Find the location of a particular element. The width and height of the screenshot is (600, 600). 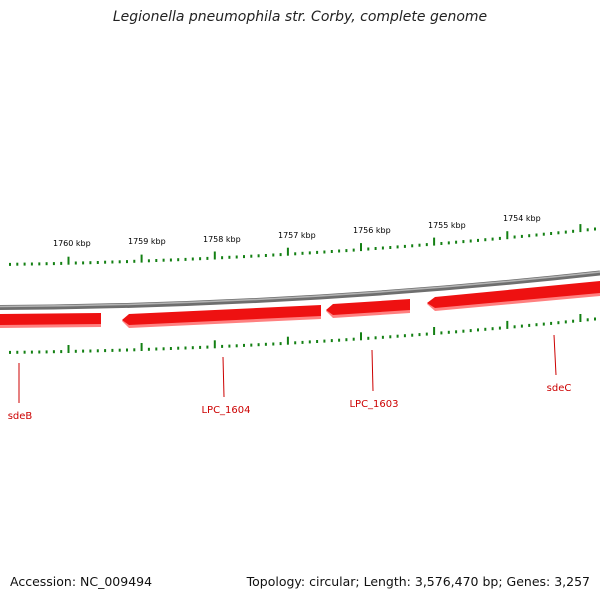

gene-label-sdeB: sdeB is located at coordinates (20, 416).